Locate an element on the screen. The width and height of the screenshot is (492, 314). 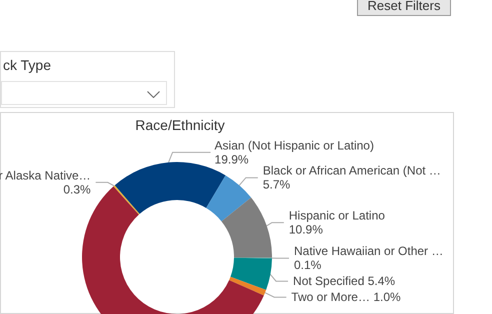
data-label: 0.3% is located at coordinates (77, 189).